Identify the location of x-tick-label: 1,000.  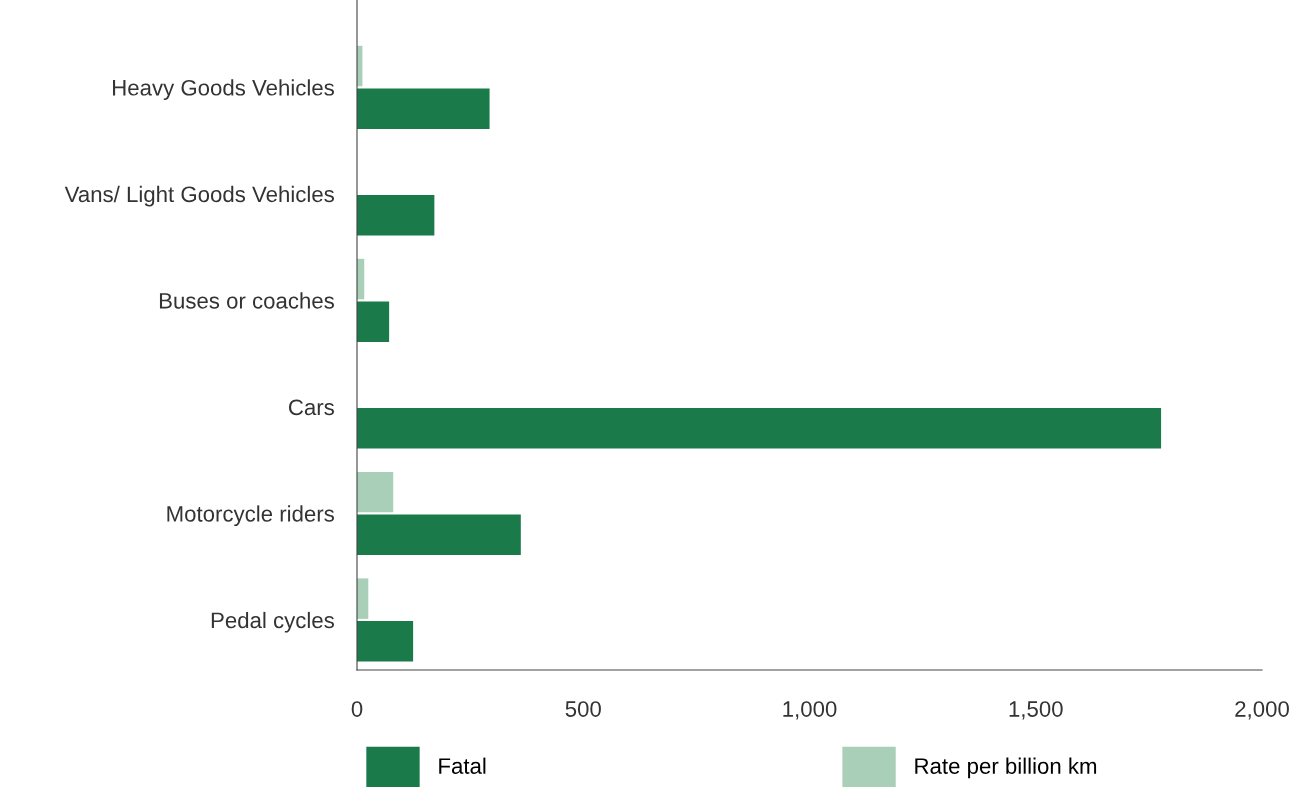
(810, 710).